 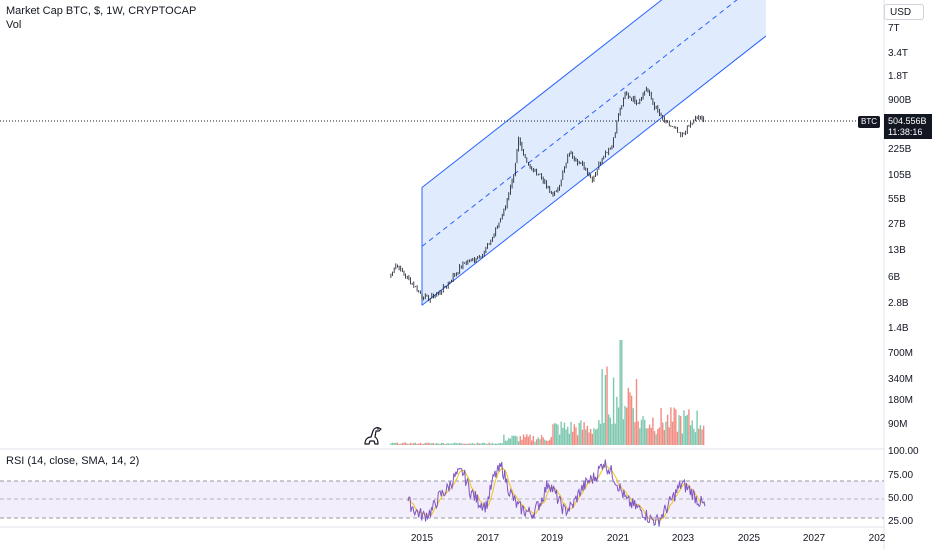 What do you see at coordinates (14, 25) in the screenshot?
I see `volume-legend: Vol` at bounding box center [14, 25].